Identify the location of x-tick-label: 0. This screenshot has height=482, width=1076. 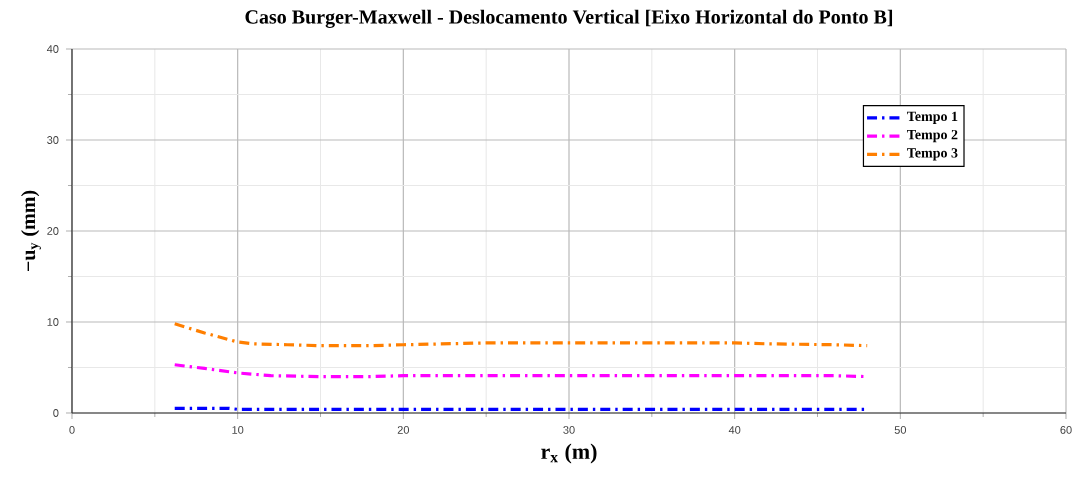
(72, 430).